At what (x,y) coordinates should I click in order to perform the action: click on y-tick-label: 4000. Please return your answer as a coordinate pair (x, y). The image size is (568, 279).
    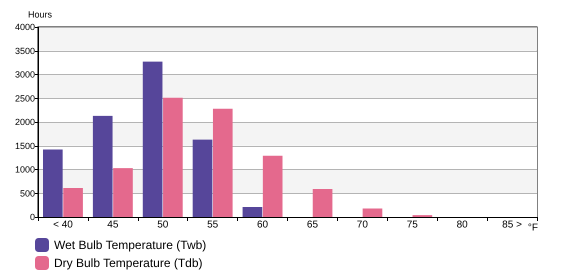
    Looking at the image, I should click on (24, 27).